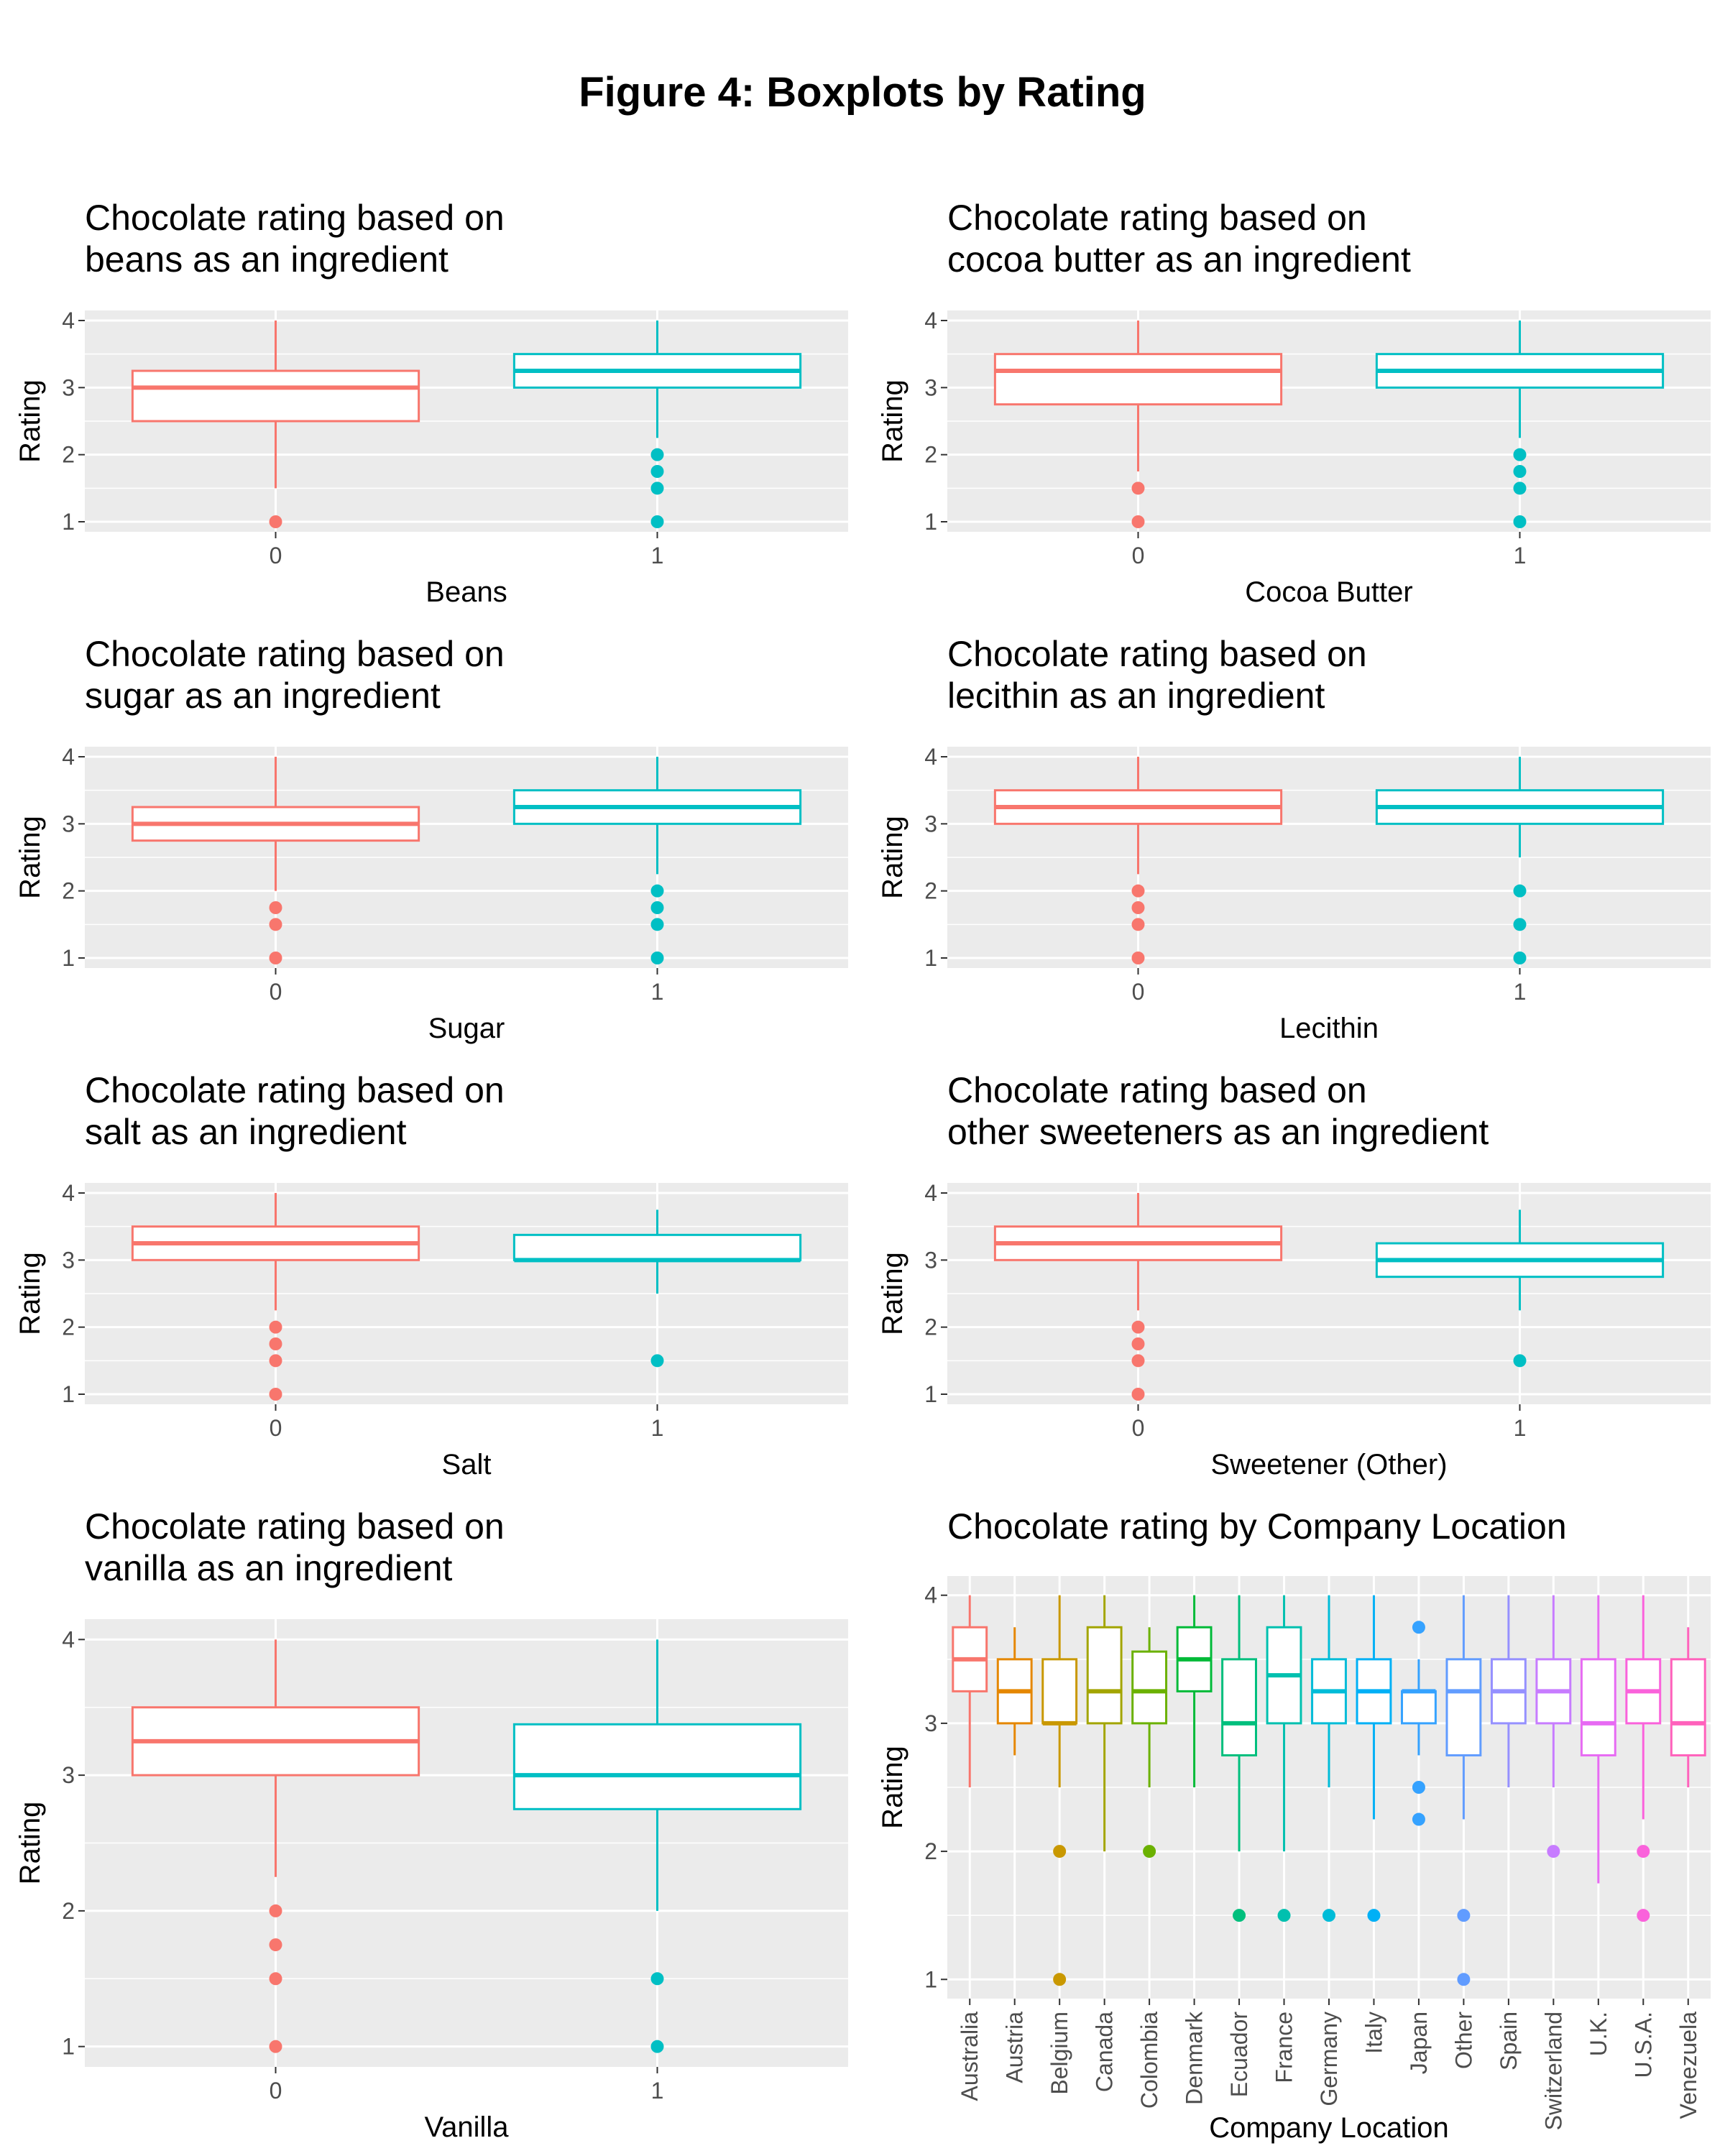  Describe the element at coordinates (1419, 2043) in the screenshot. I see `x-tick-label: Japan` at that location.